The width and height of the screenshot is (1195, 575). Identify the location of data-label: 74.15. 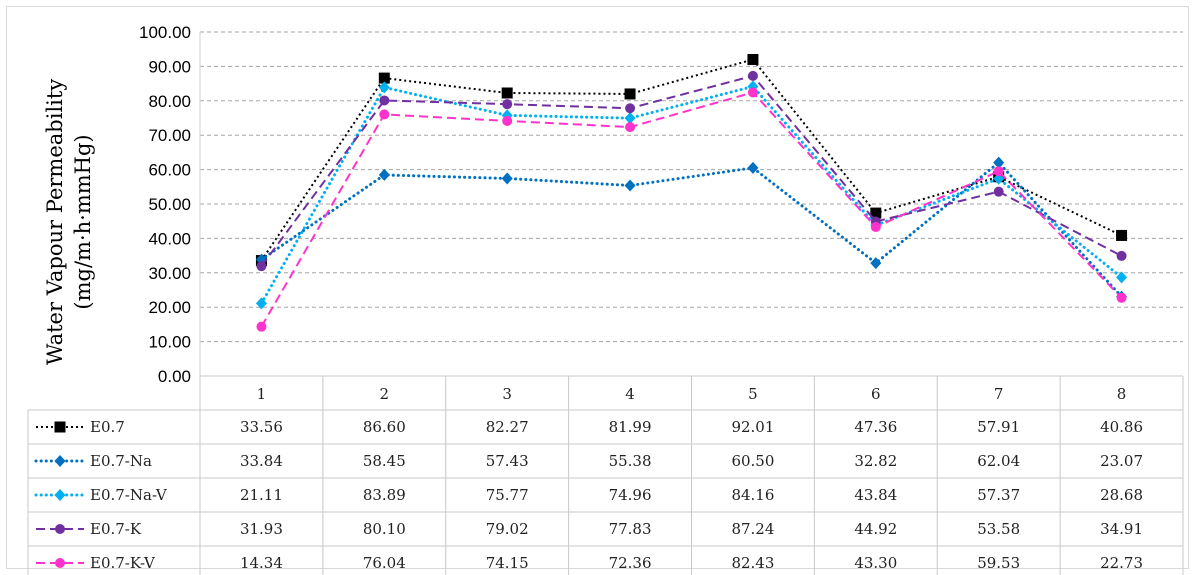
(507, 563).